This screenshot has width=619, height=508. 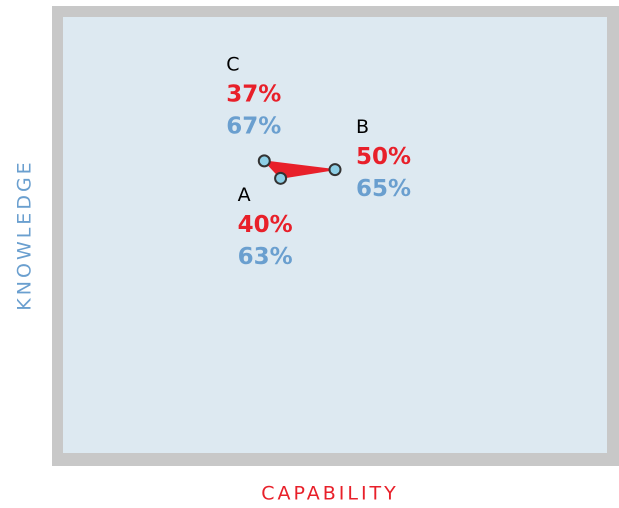 I want to click on knowledge-label: 67%, so click(x=253, y=126).